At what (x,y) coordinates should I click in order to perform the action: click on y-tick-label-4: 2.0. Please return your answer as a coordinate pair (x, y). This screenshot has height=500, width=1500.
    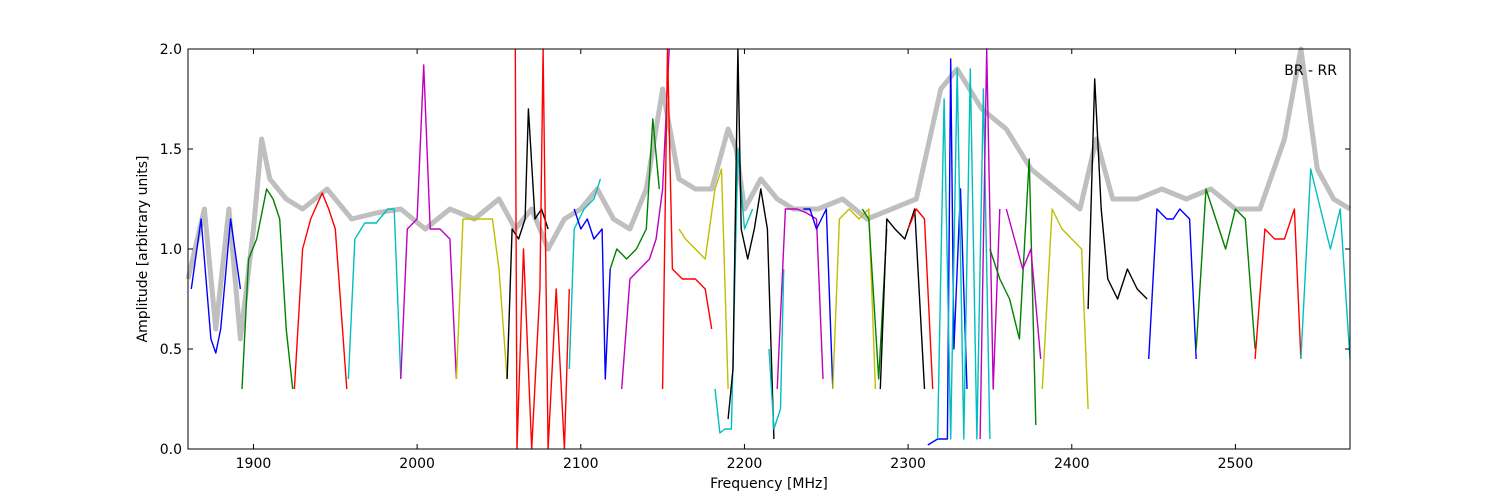
    Looking at the image, I should click on (171, 50).